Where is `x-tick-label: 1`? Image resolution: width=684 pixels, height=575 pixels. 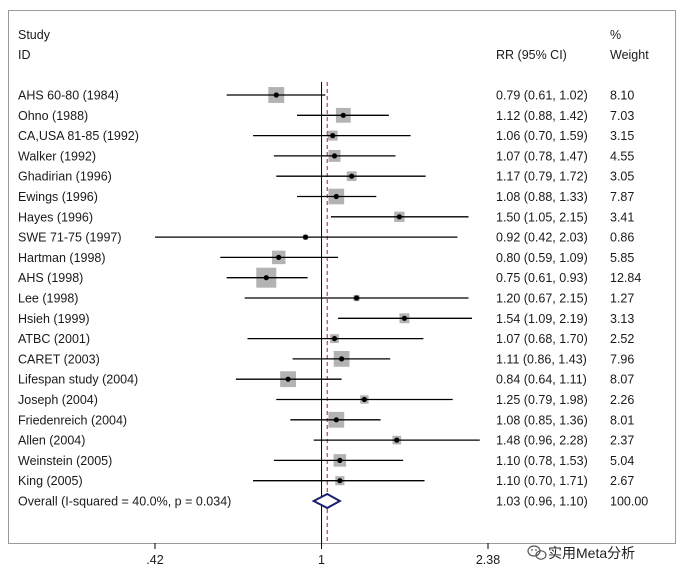 x-tick-label: 1 is located at coordinates (321, 560).